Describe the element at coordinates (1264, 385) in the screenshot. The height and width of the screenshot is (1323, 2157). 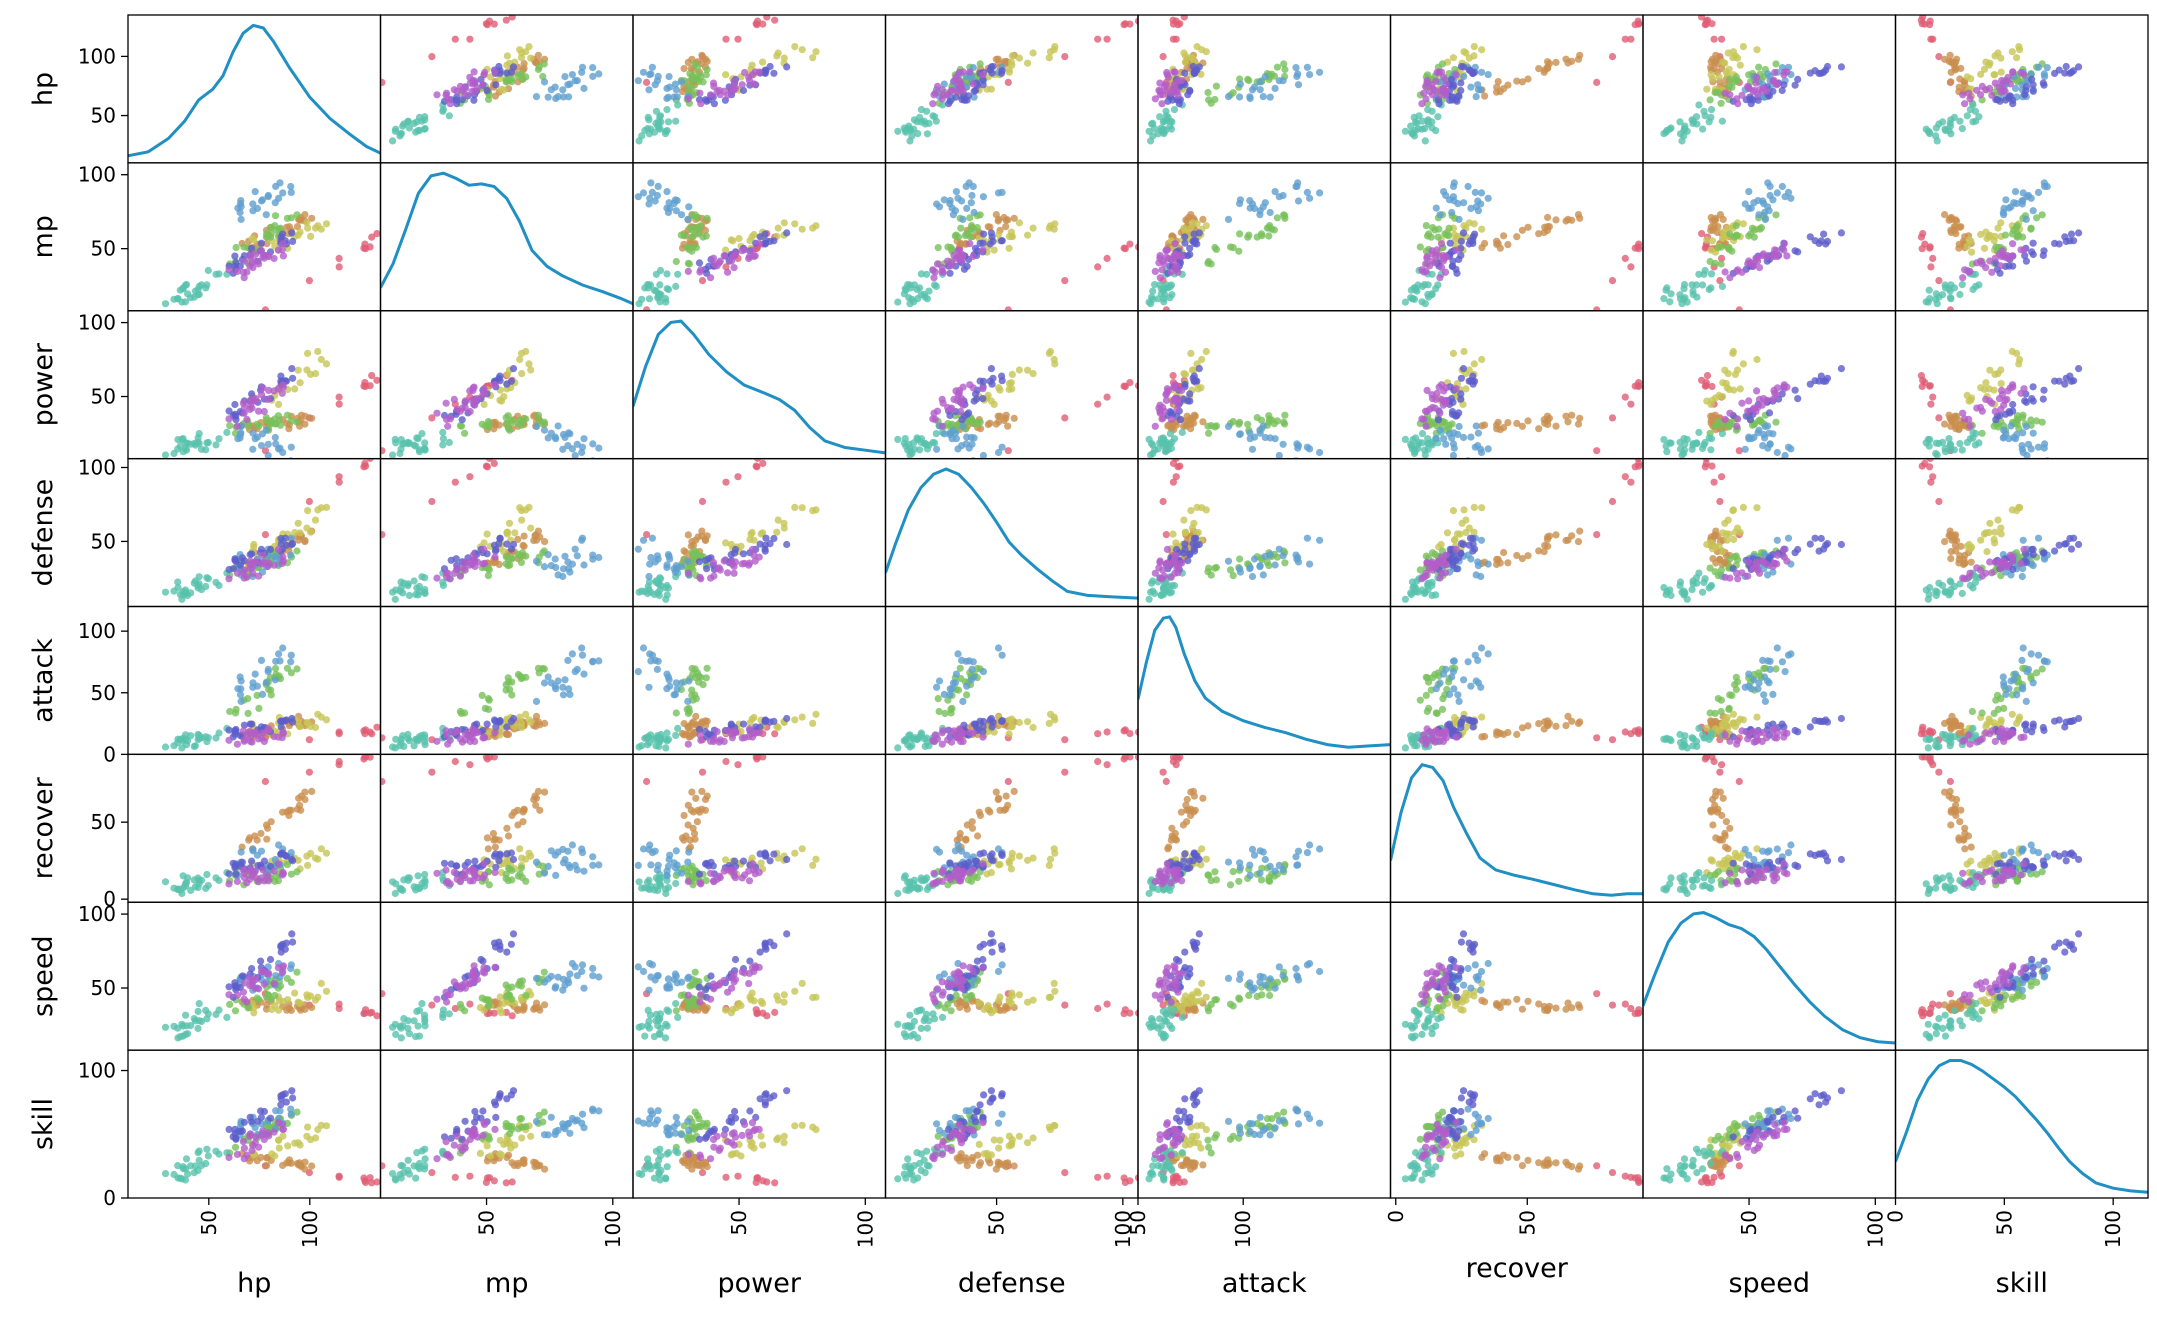
I see `panel-power-vs-attack` at that location.